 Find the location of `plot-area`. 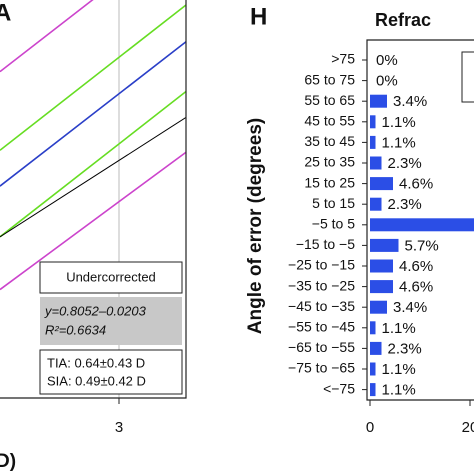

plot-area is located at coordinates (422, 245).